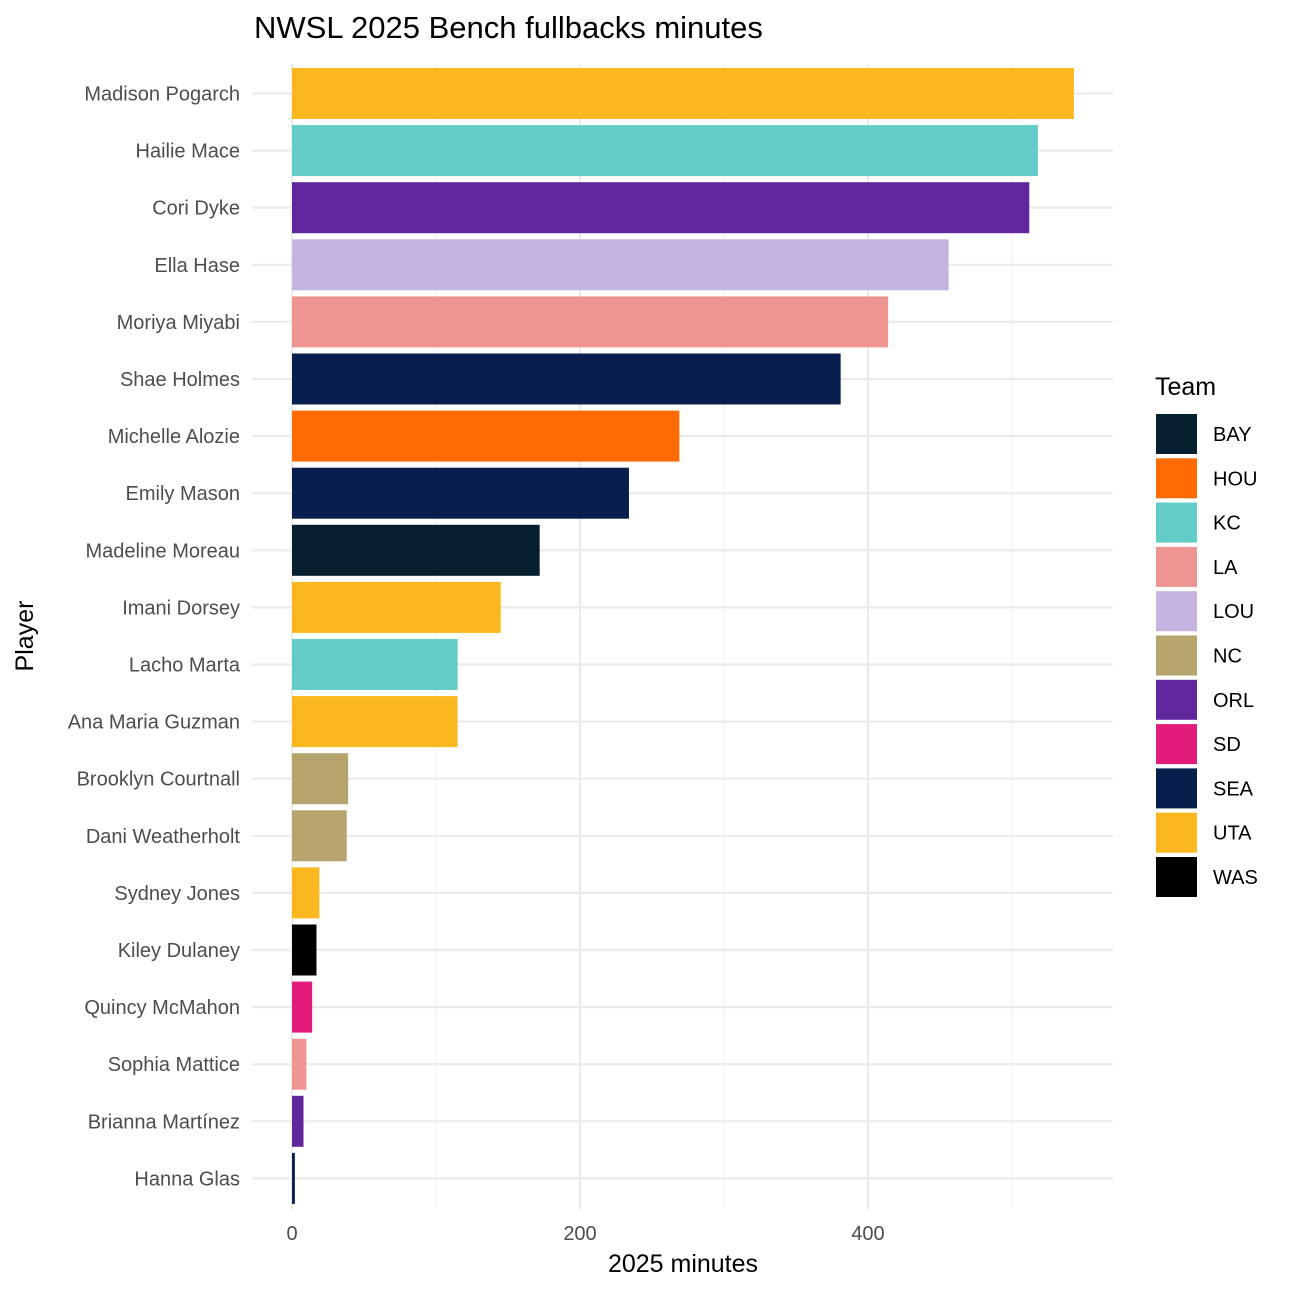 The width and height of the screenshot is (1292, 1292). I want to click on legend: Team BAY HOU KC LA LOU NC ORL SD SEA UTA WAS, so click(1206, 635).